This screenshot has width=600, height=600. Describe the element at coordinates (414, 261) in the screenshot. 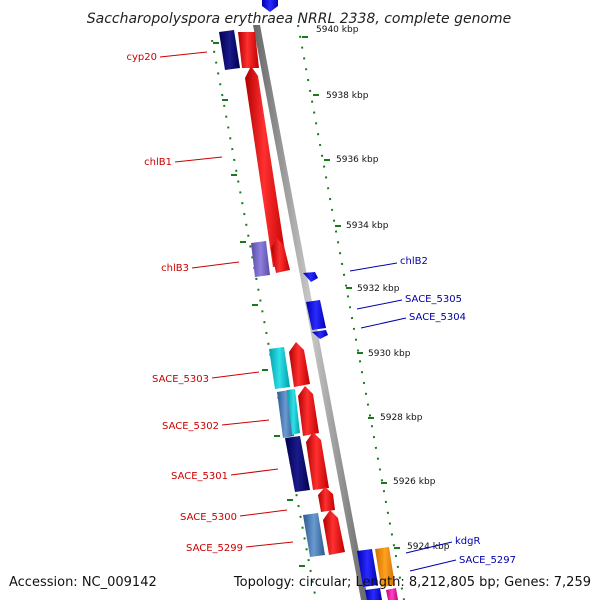

I see `gene-label-chlB2: chlB2` at that location.